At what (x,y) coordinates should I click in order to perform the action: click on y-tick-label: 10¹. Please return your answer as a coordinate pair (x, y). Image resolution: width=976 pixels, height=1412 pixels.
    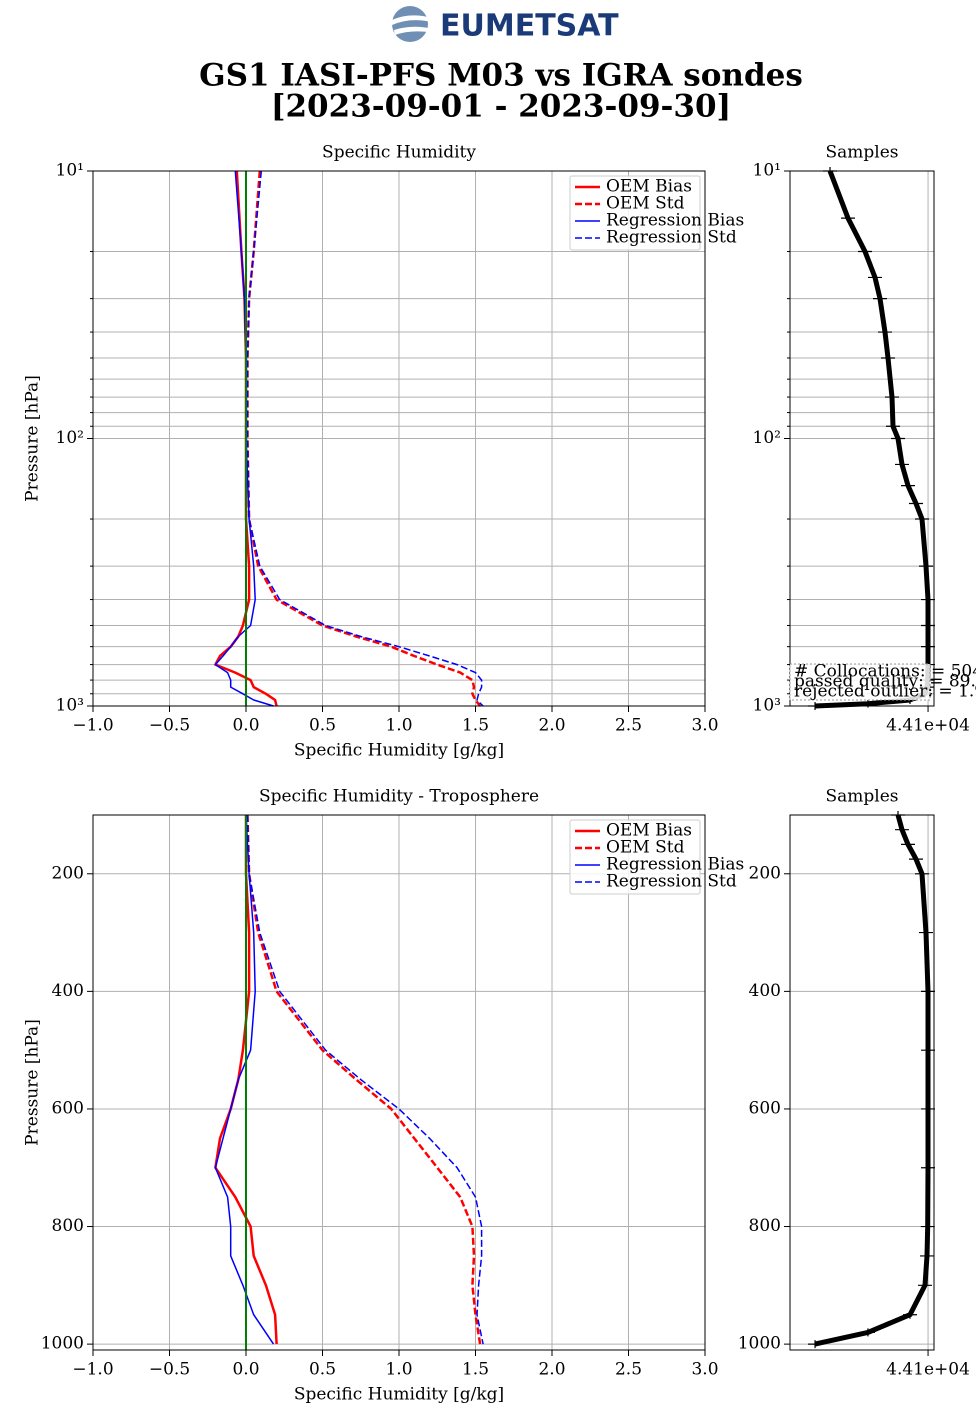
    Looking at the image, I should click on (767, 171).